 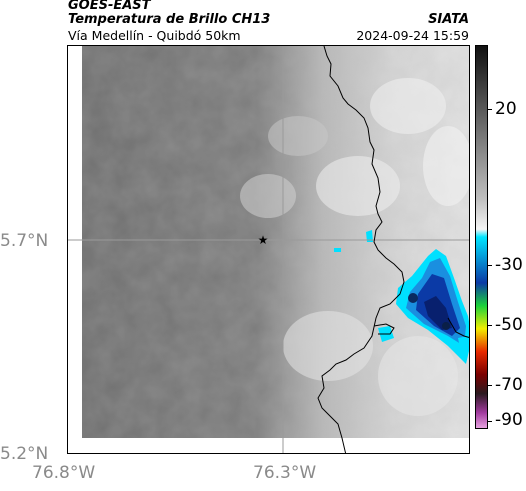 What do you see at coordinates (384, 329) in the screenshot?
I see `coastline-inlet` at bounding box center [384, 329].